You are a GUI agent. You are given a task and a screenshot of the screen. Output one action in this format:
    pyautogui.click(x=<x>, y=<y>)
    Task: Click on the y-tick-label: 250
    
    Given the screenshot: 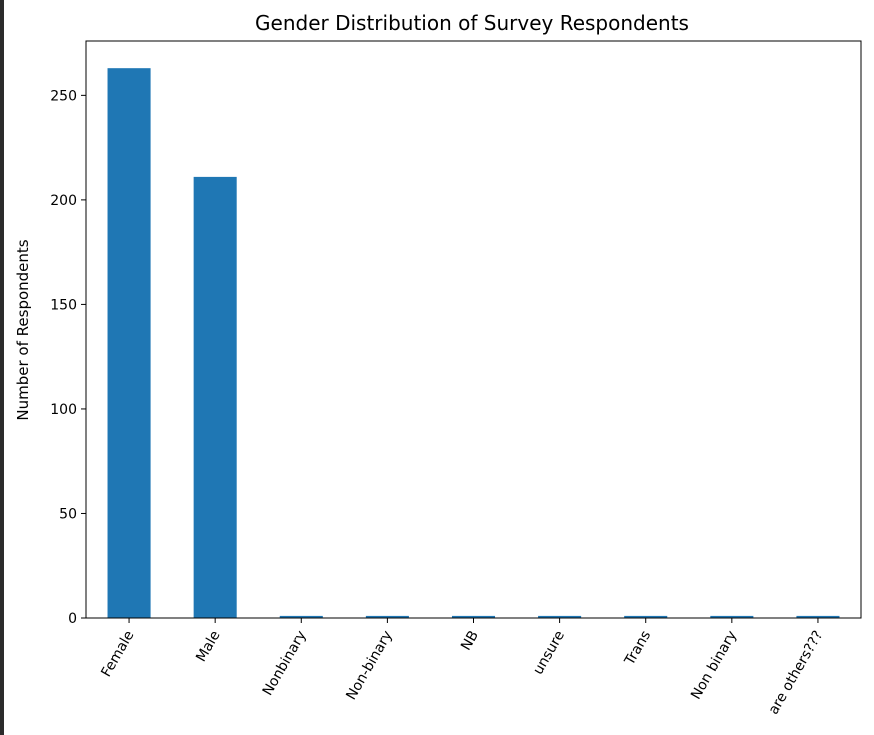 What is the action you would take?
    pyautogui.click(x=63, y=96)
    